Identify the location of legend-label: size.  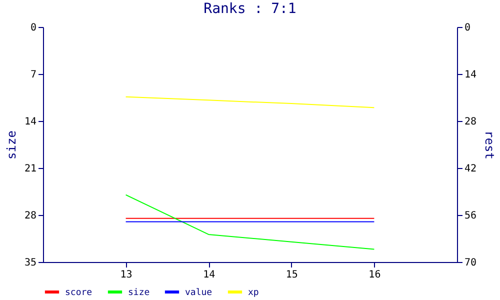
(139, 293).